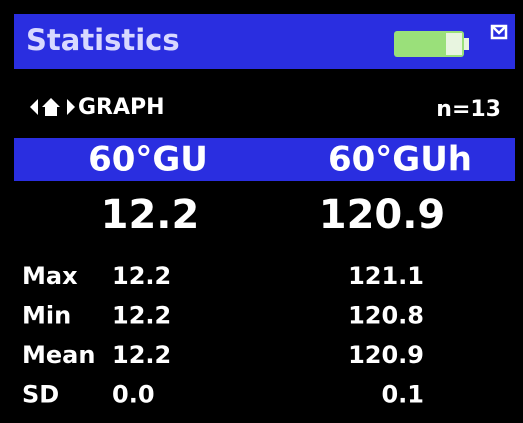 This screenshot has height=423, width=523. Describe the element at coordinates (58, 355) in the screenshot. I see `row-label: Mean` at that location.